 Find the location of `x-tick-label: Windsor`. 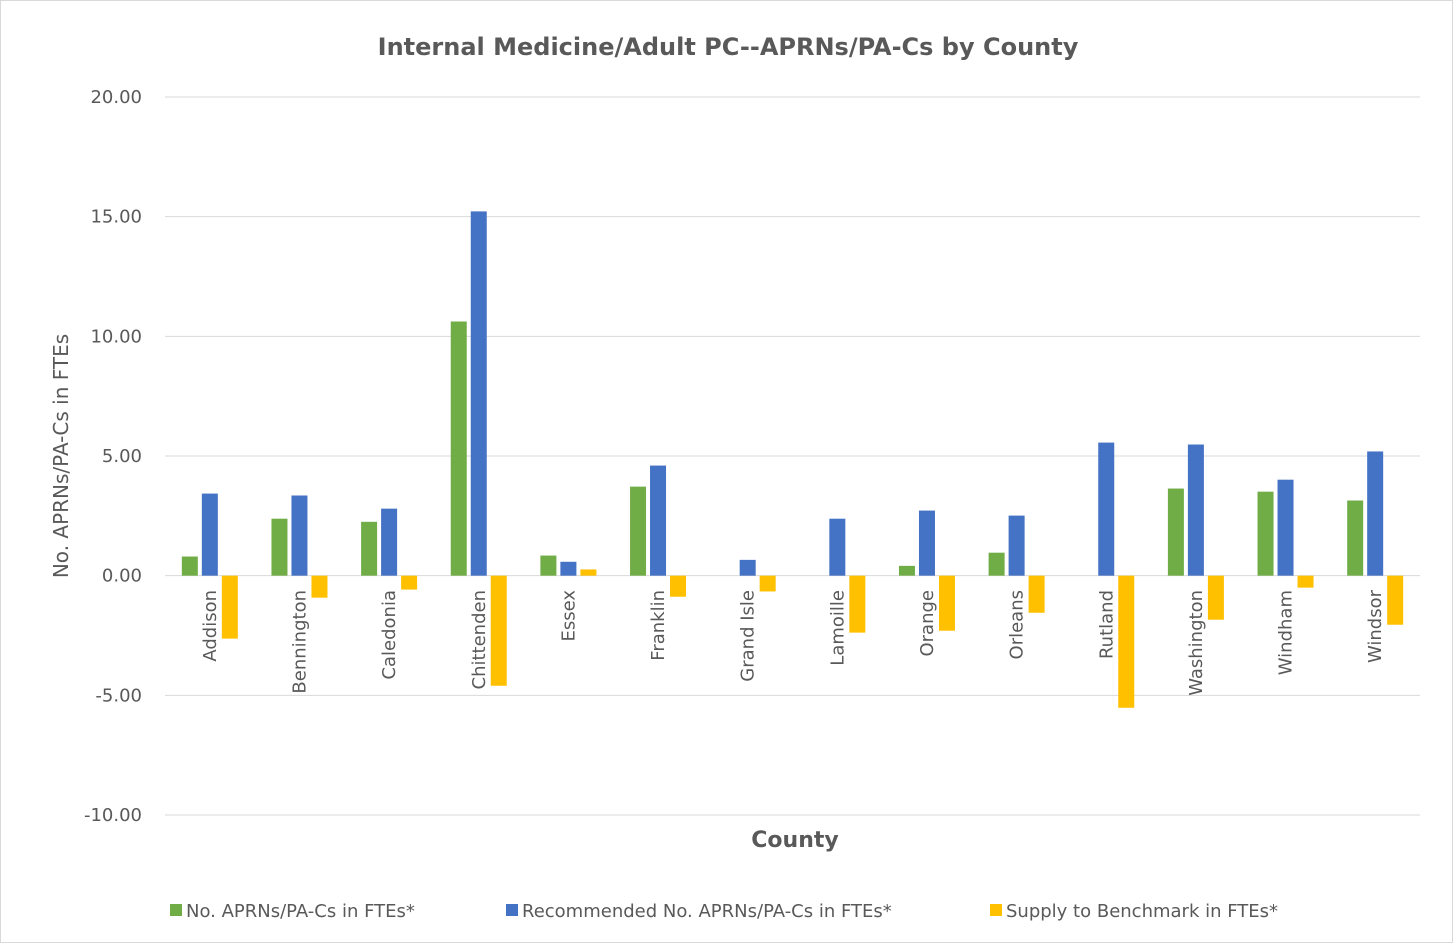

x-tick-label: Windsor is located at coordinates (1375, 626).